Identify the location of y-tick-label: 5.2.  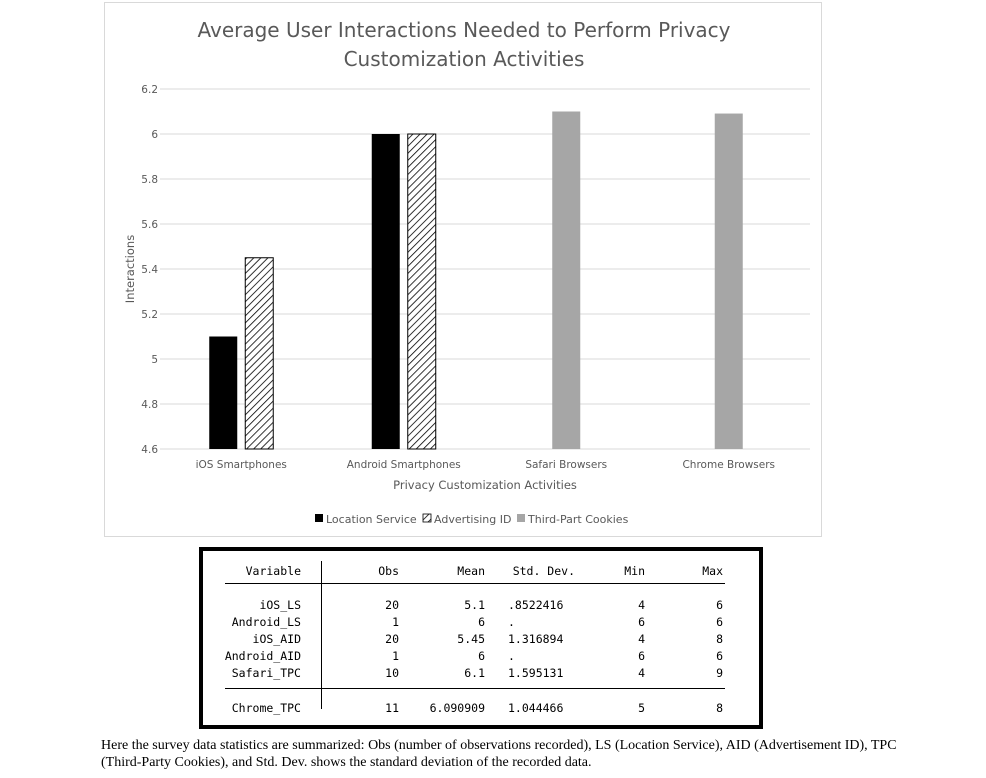
(149, 315).